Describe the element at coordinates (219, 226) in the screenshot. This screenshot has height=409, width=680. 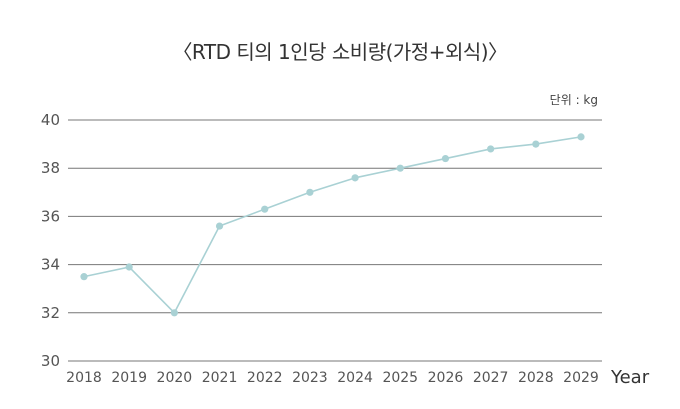
I see `data-point-2021` at that location.